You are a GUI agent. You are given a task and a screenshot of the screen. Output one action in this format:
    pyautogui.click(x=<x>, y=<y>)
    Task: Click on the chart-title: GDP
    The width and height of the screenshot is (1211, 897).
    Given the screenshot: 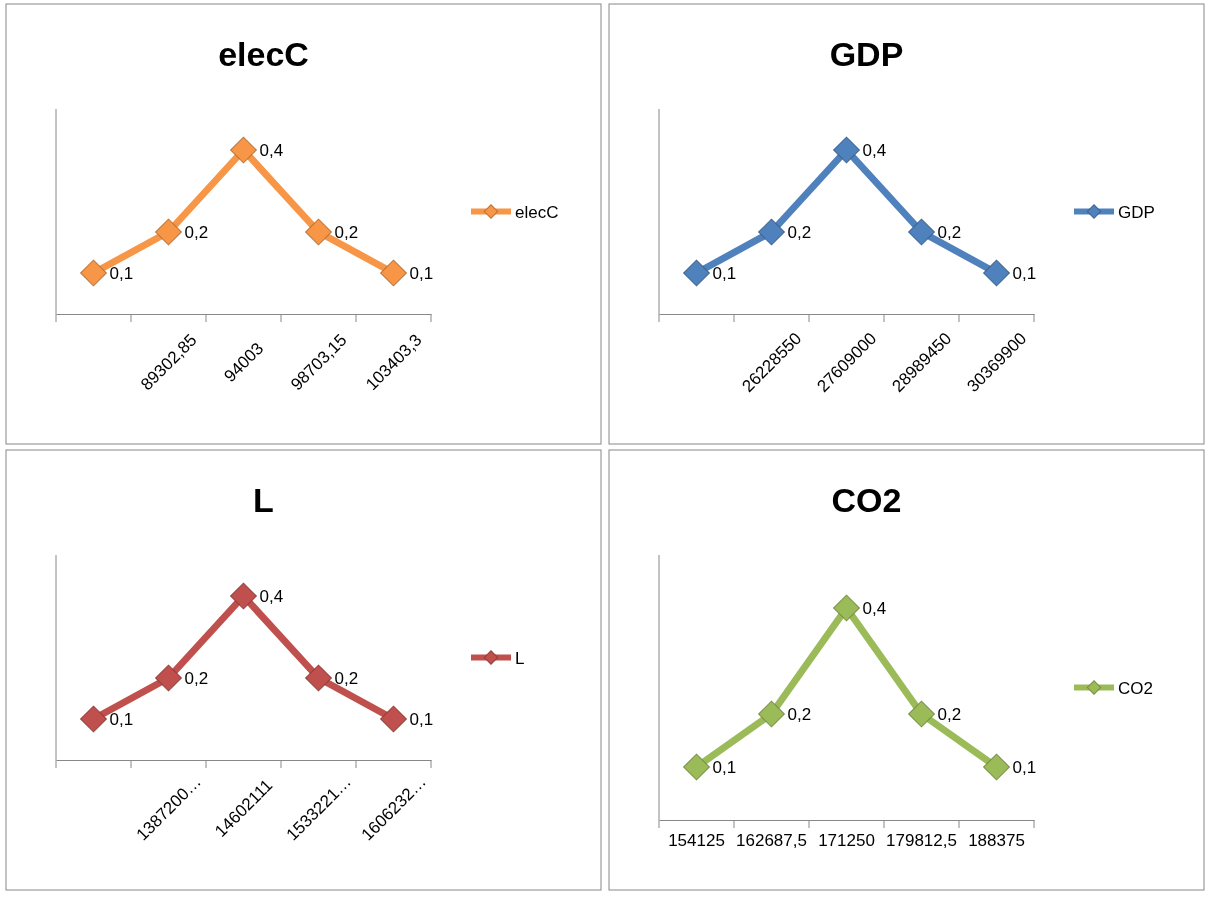 What is the action you would take?
    pyautogui.click(x=866, y=54)
    